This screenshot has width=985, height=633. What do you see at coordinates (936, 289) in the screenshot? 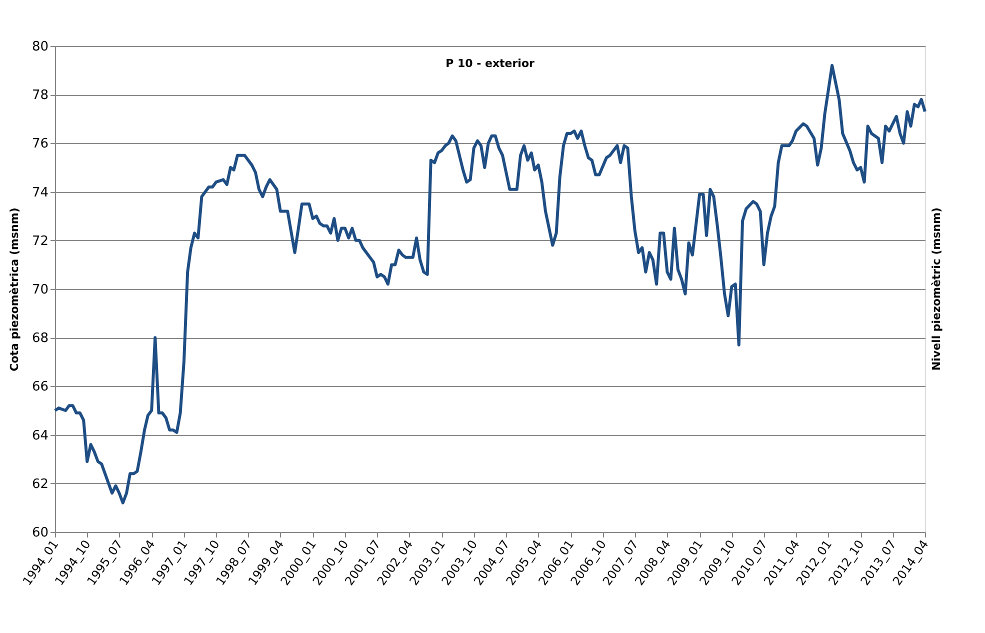
I see `y2-axis-title: Nivell piezomètric (msnm)` at bounding box center [936, 289].